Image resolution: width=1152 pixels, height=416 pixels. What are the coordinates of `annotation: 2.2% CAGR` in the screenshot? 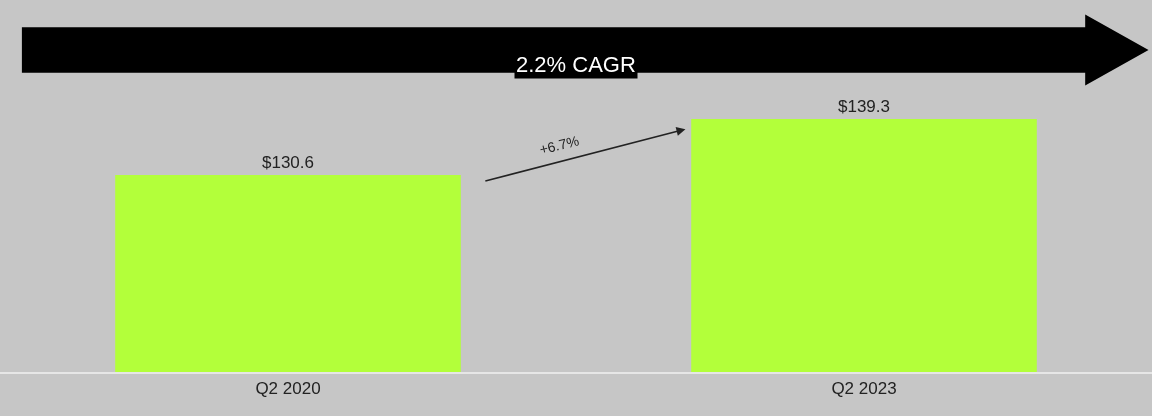 It's located at (576, 64).